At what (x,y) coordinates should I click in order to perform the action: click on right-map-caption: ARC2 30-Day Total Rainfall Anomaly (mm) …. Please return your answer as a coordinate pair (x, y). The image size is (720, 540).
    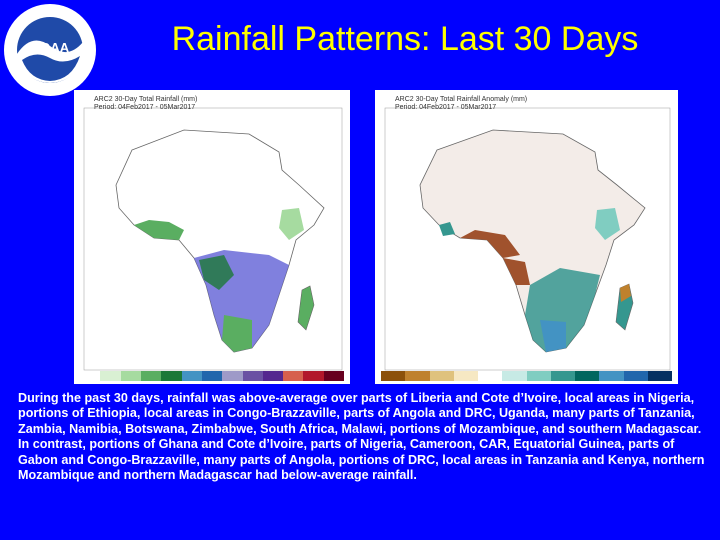
    Looking at the image, I should click on (461, 103).